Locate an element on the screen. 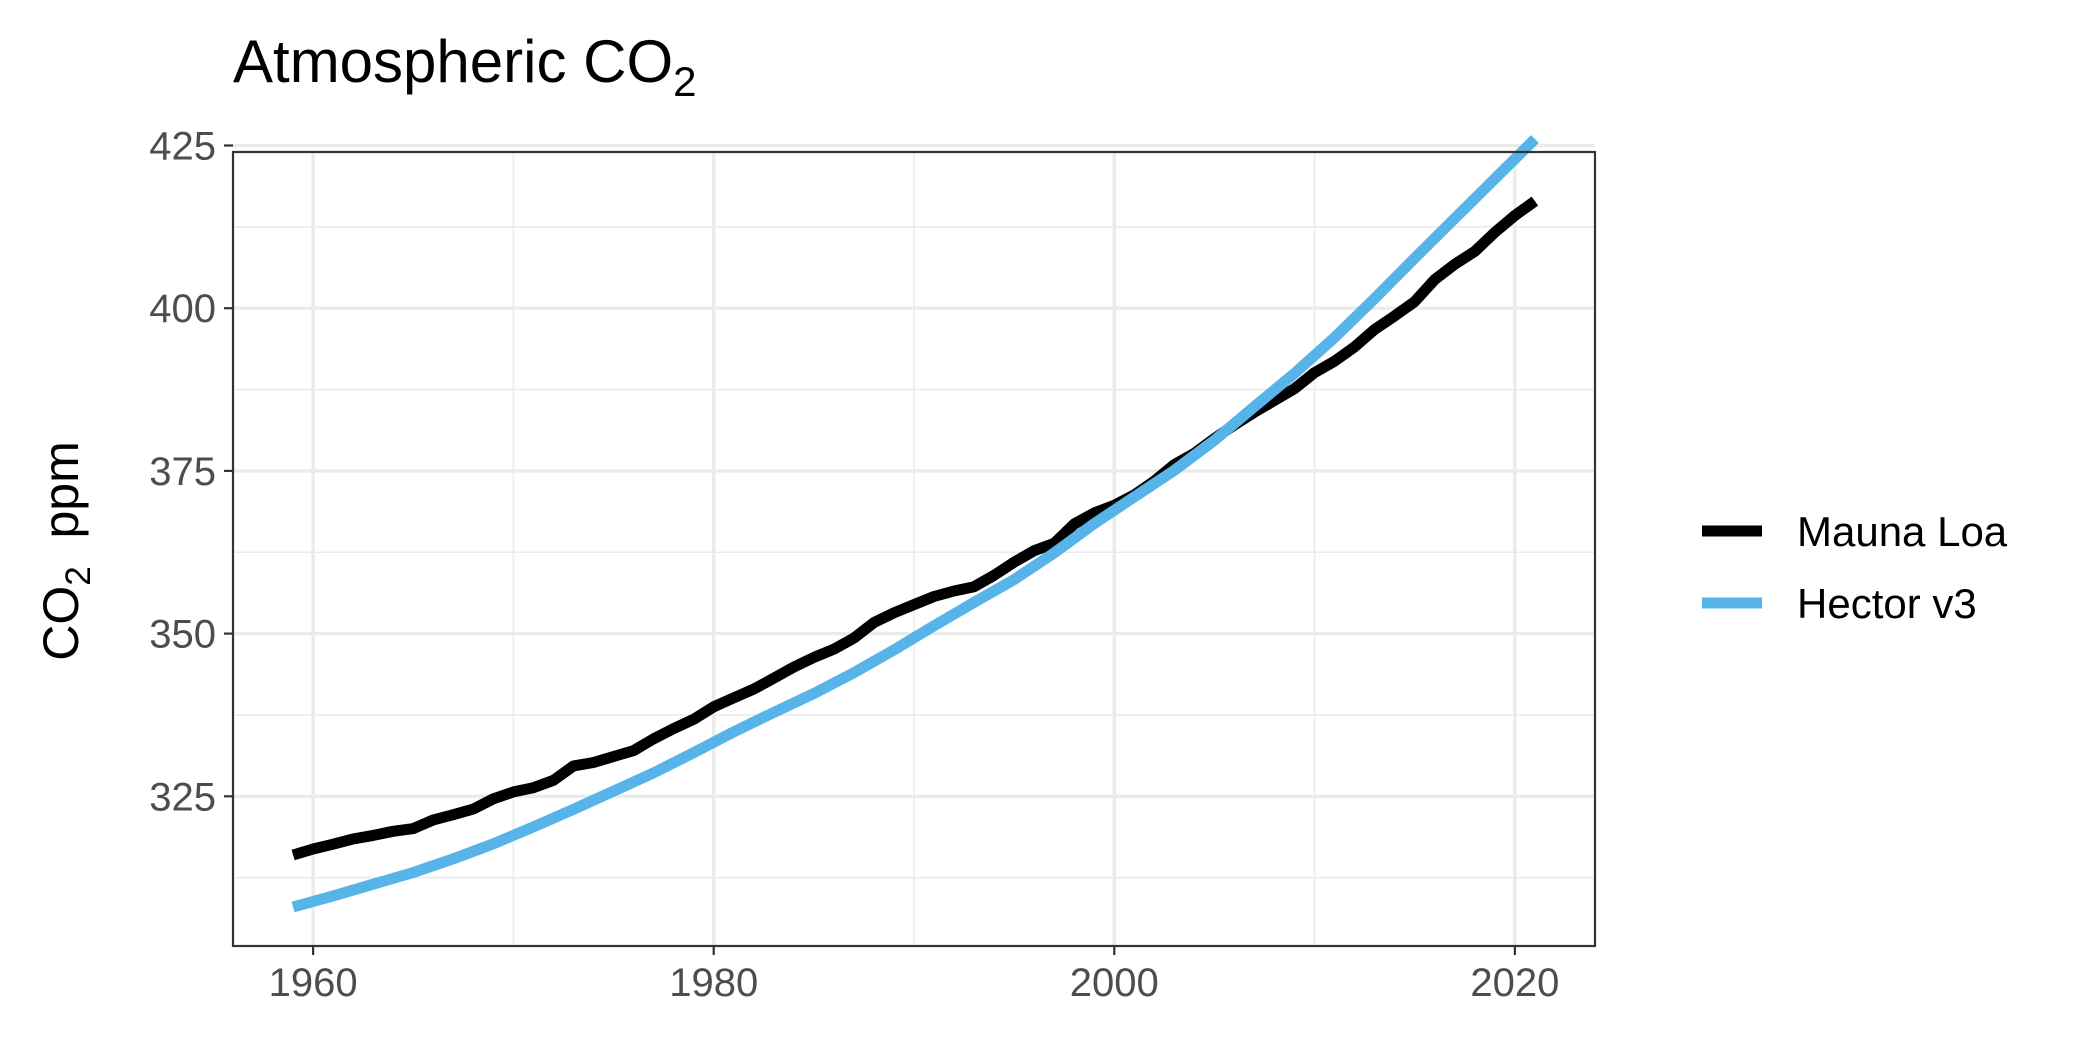 Image resolution: width=2100 pixels, height=1050 pixels. y-tick-label: 350 is located at coordinates (182, 635).